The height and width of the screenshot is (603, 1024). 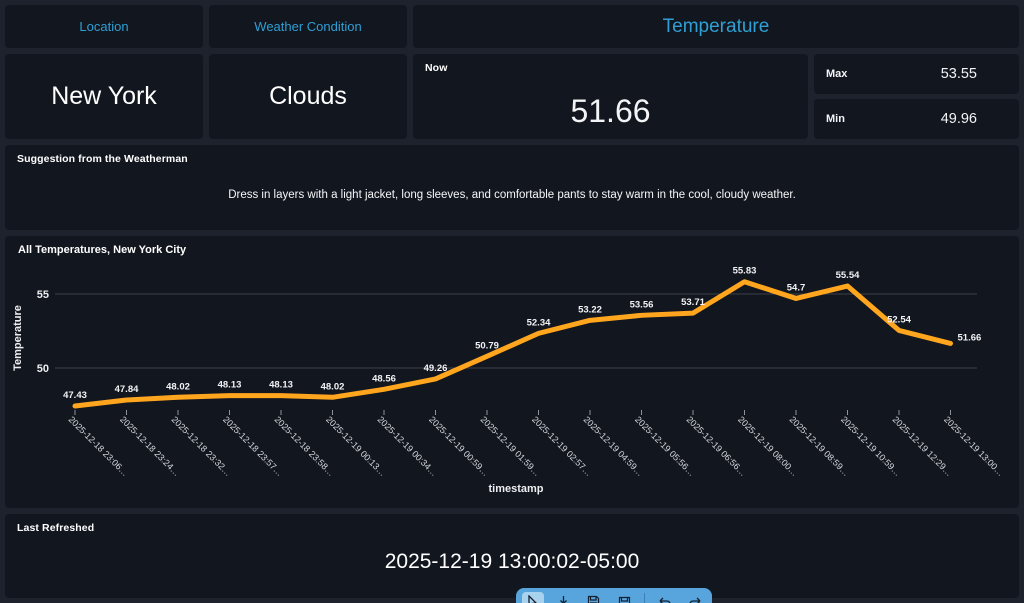 What do you see at coordinates (644, 598) in the screenshot?
I see `toolbar-separator` at bounding box center [644, 598].